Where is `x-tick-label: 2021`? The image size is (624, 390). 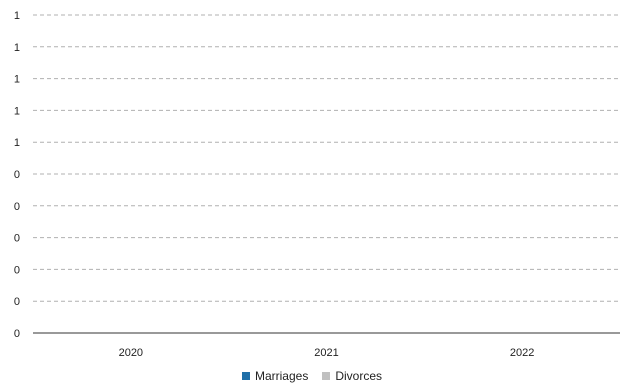
x-tick-label: 2021 is located at coordinates (326, 353).